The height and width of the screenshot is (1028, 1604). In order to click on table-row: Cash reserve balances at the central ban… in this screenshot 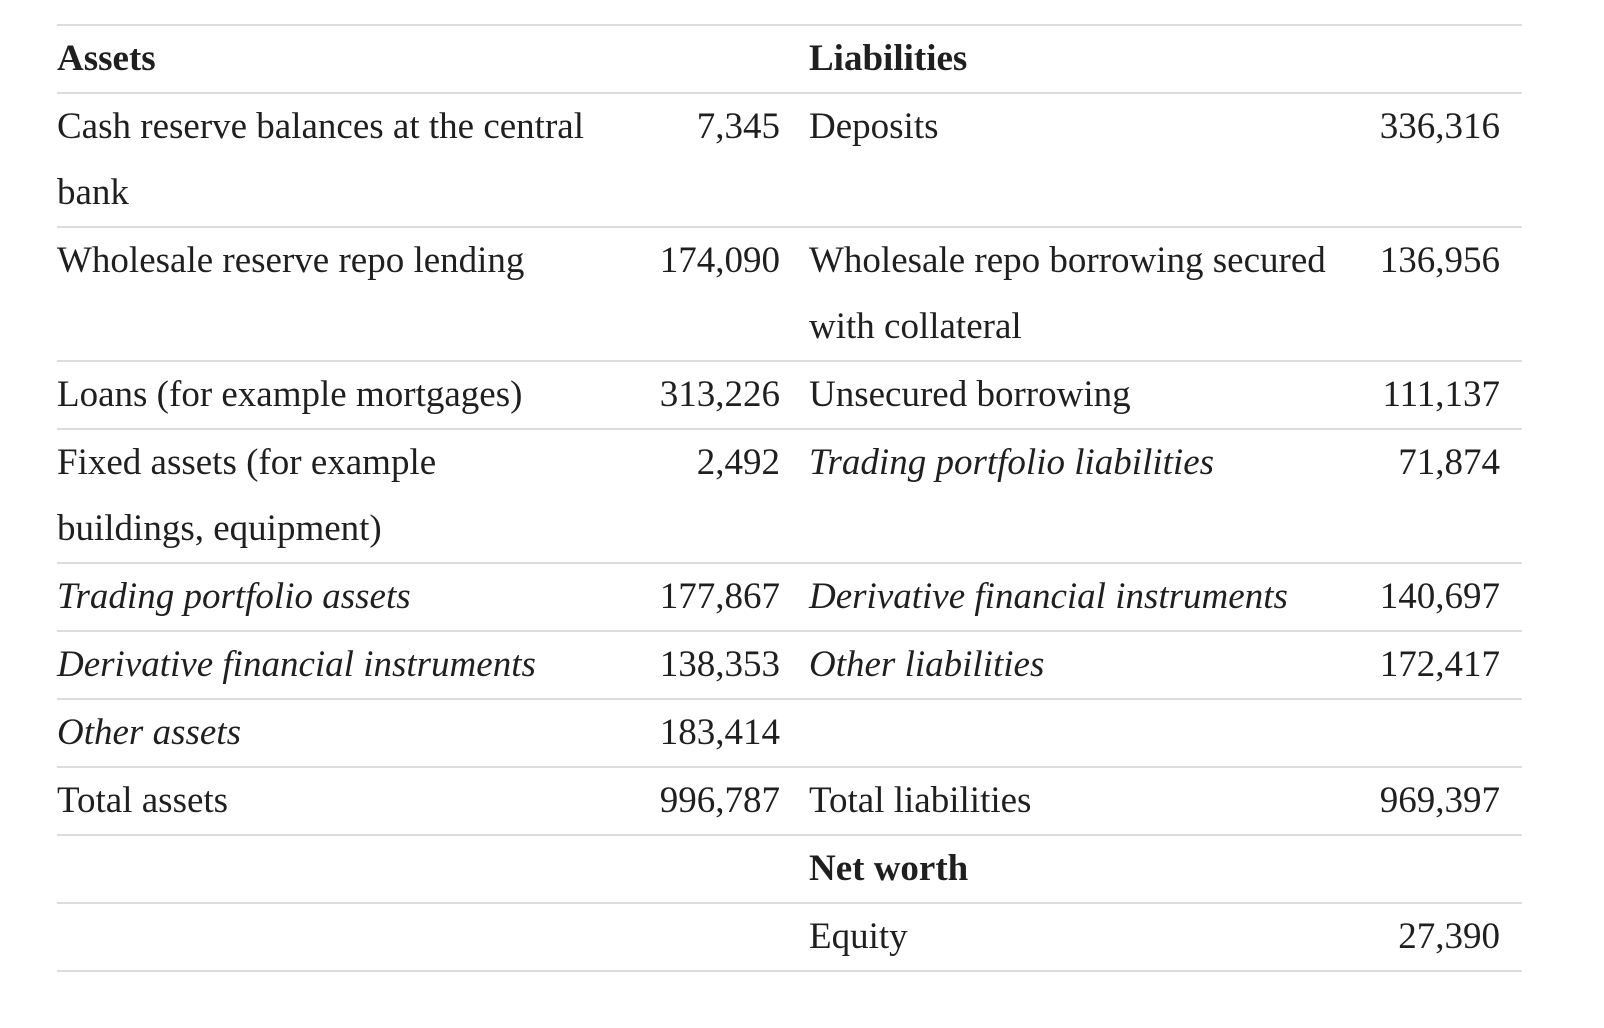, I will do `click(789, 160)`.